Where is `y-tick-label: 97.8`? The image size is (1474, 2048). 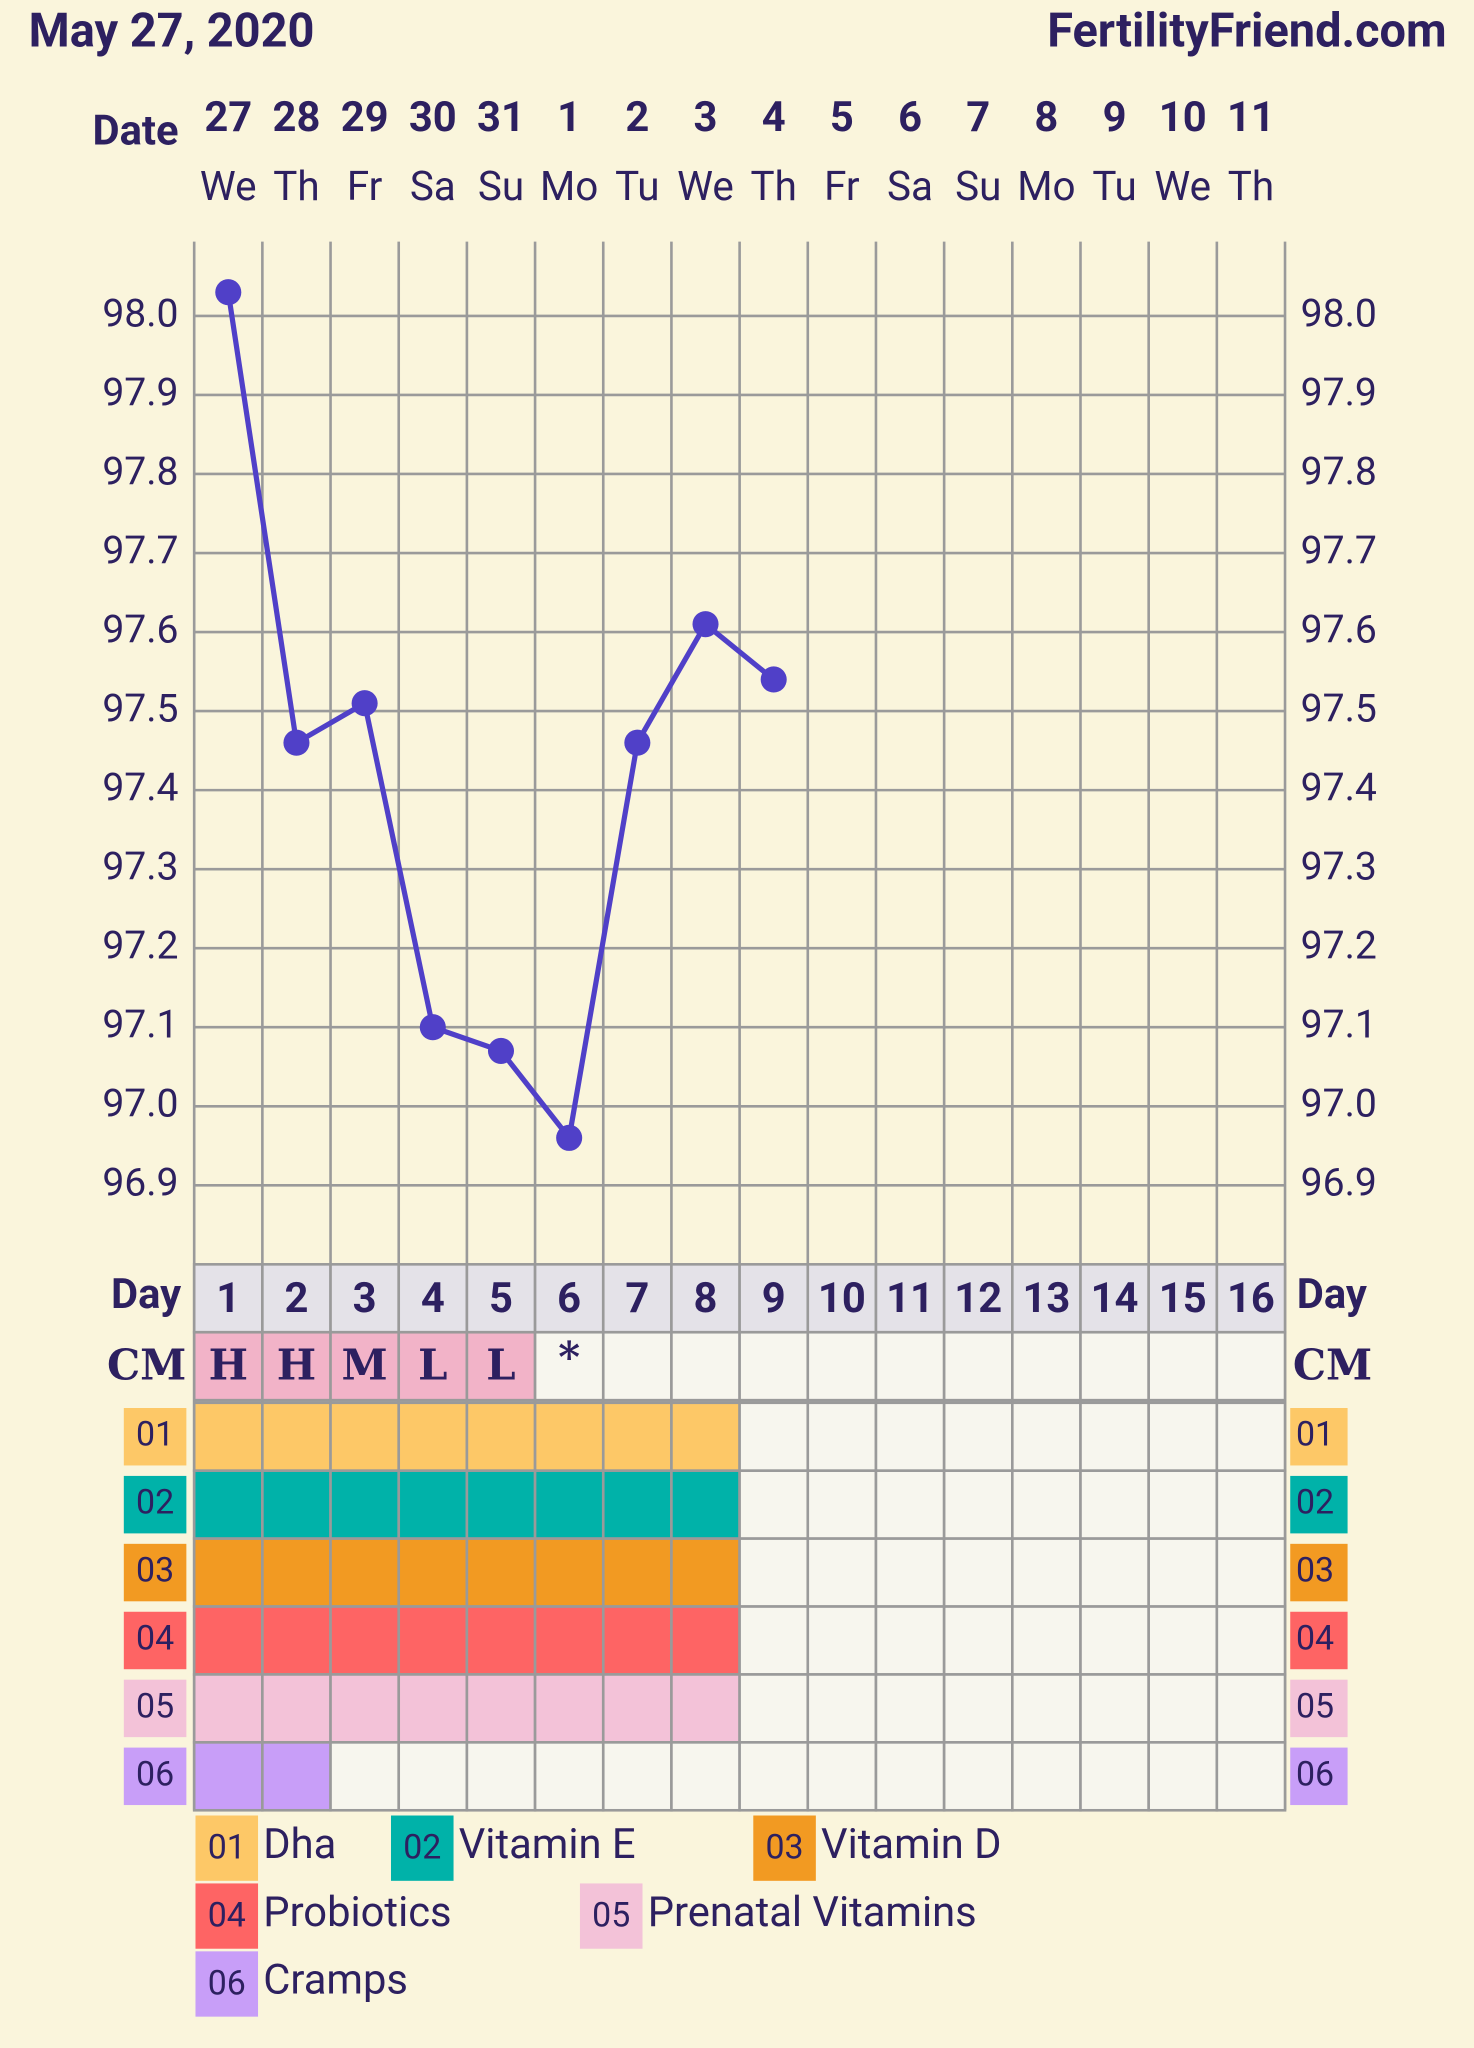
y-tick-label: 97.8 is located at coordinates (140, 471).